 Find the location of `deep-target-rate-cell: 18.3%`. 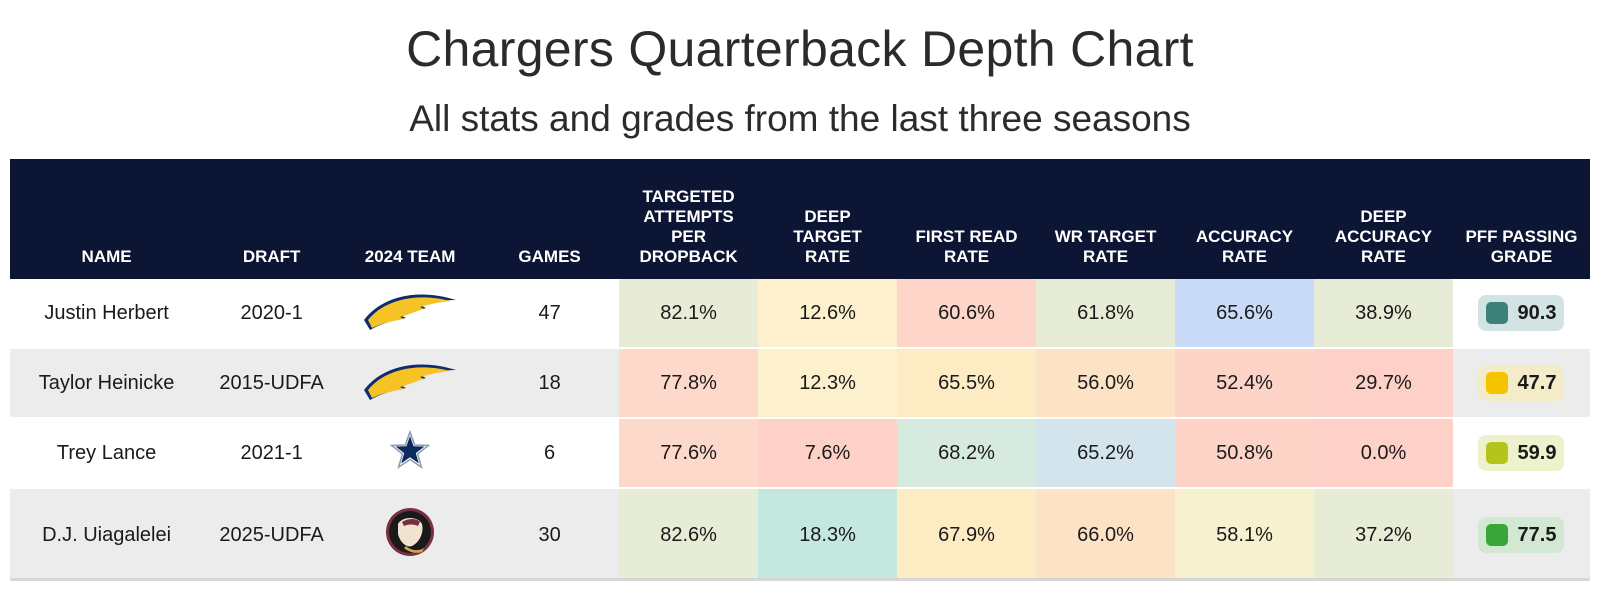

deep-target-rate-cell: 18.3% is located at coordinates (828, 535).